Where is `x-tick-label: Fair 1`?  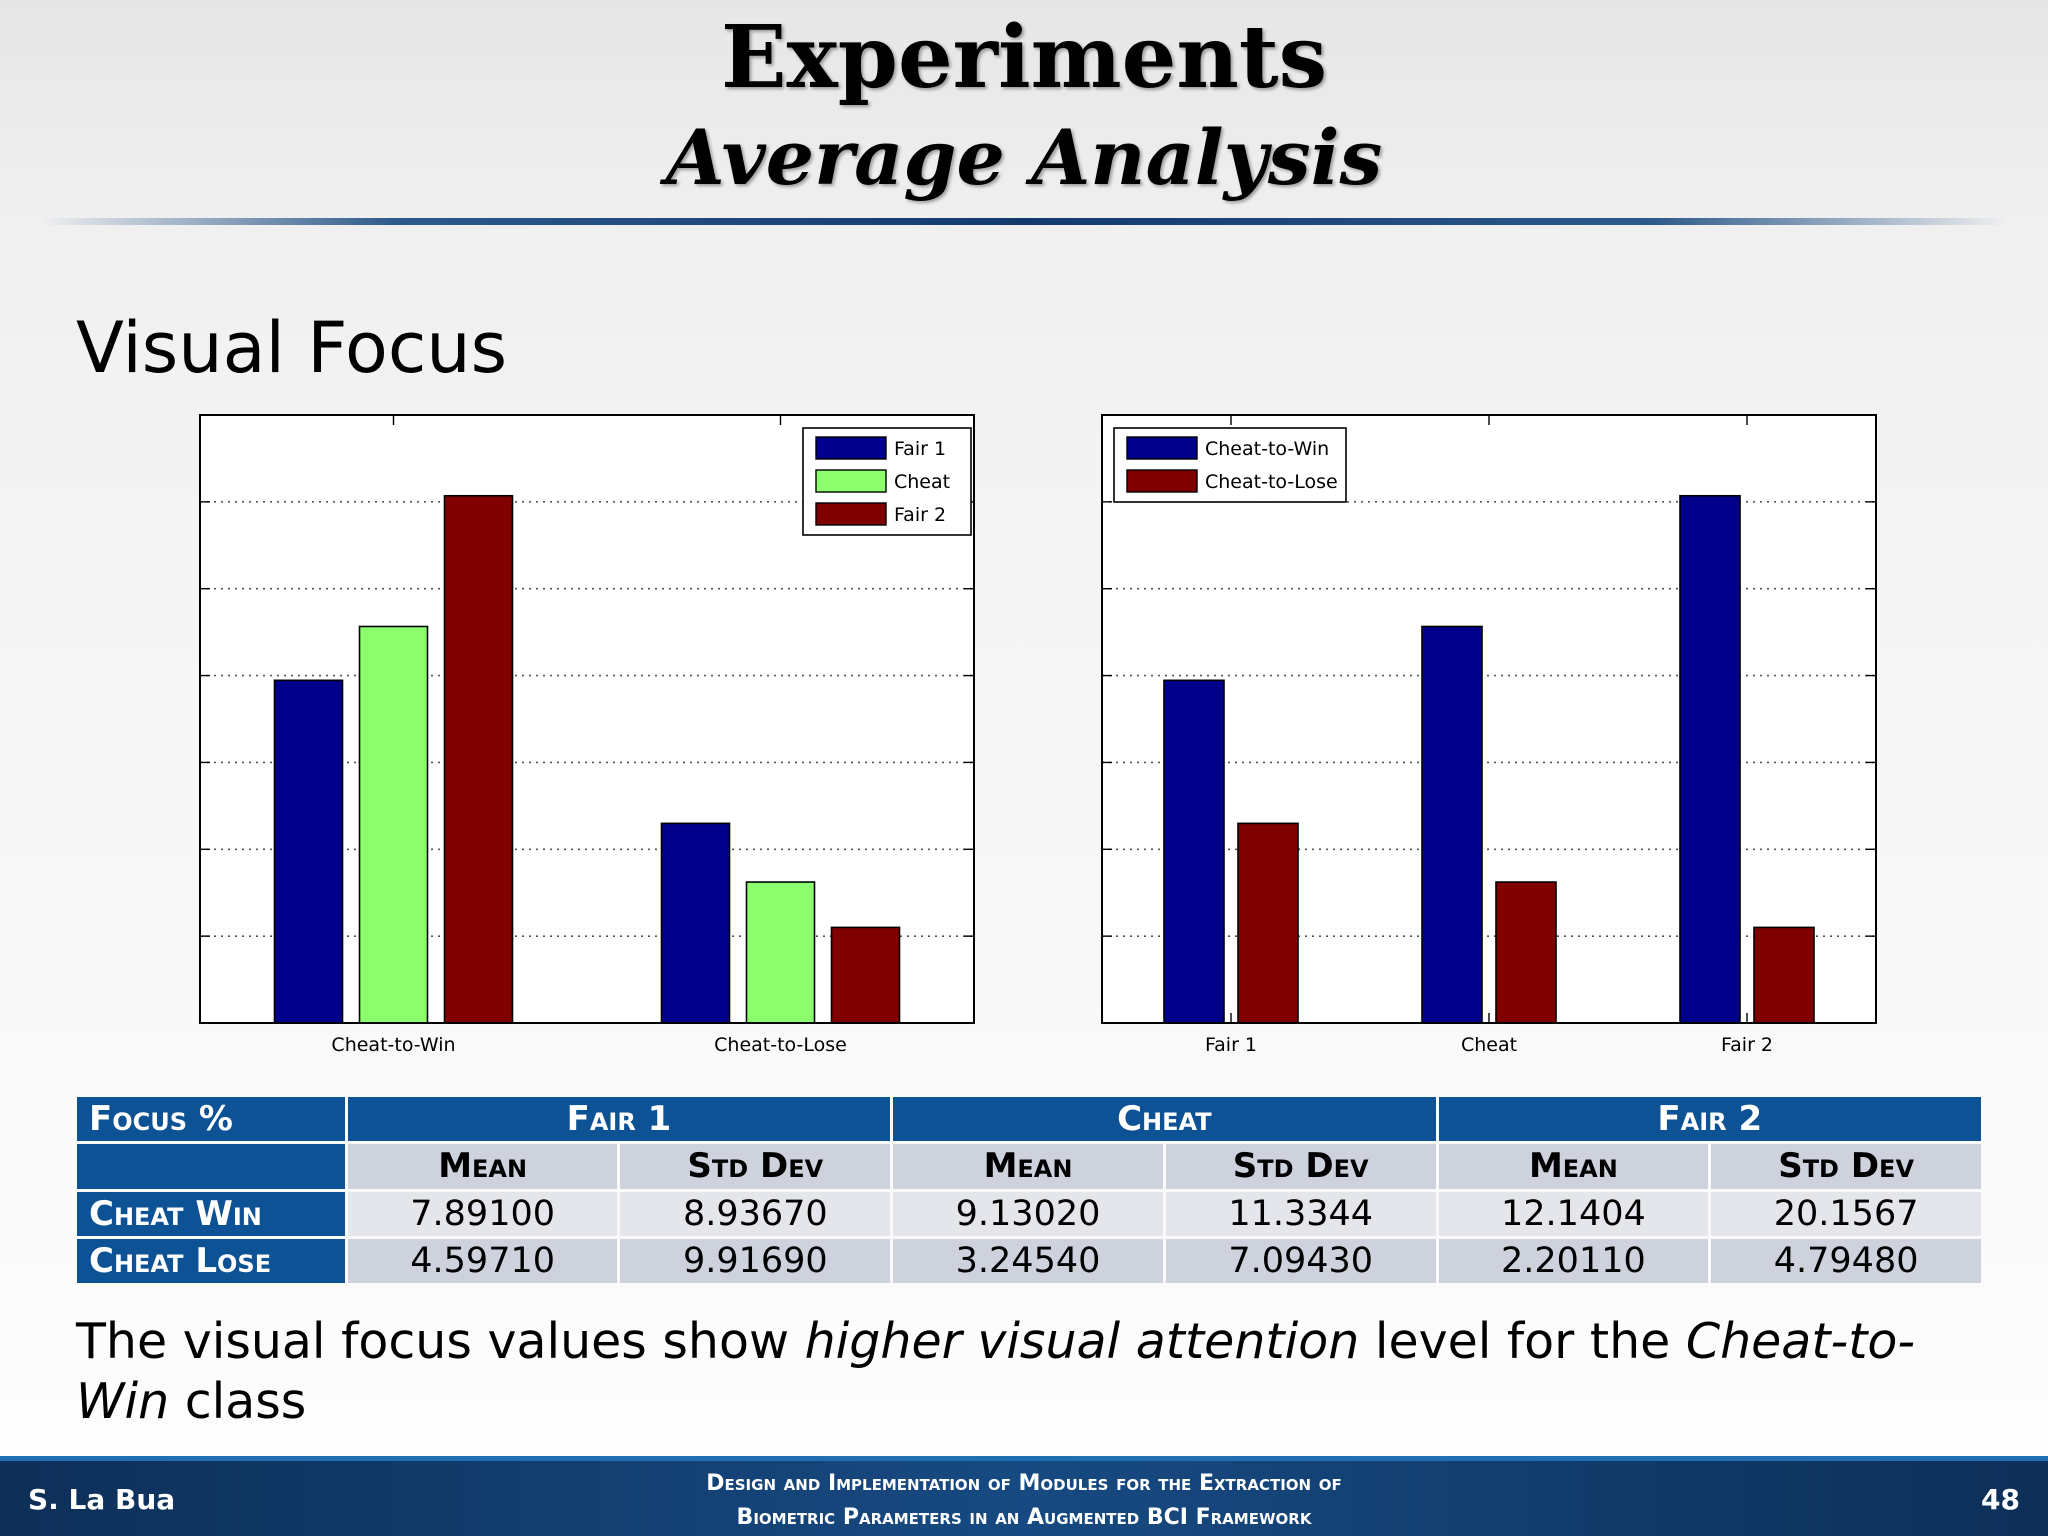
x-tick-label: Fair 1 is located at coordinates (1231, 1045).